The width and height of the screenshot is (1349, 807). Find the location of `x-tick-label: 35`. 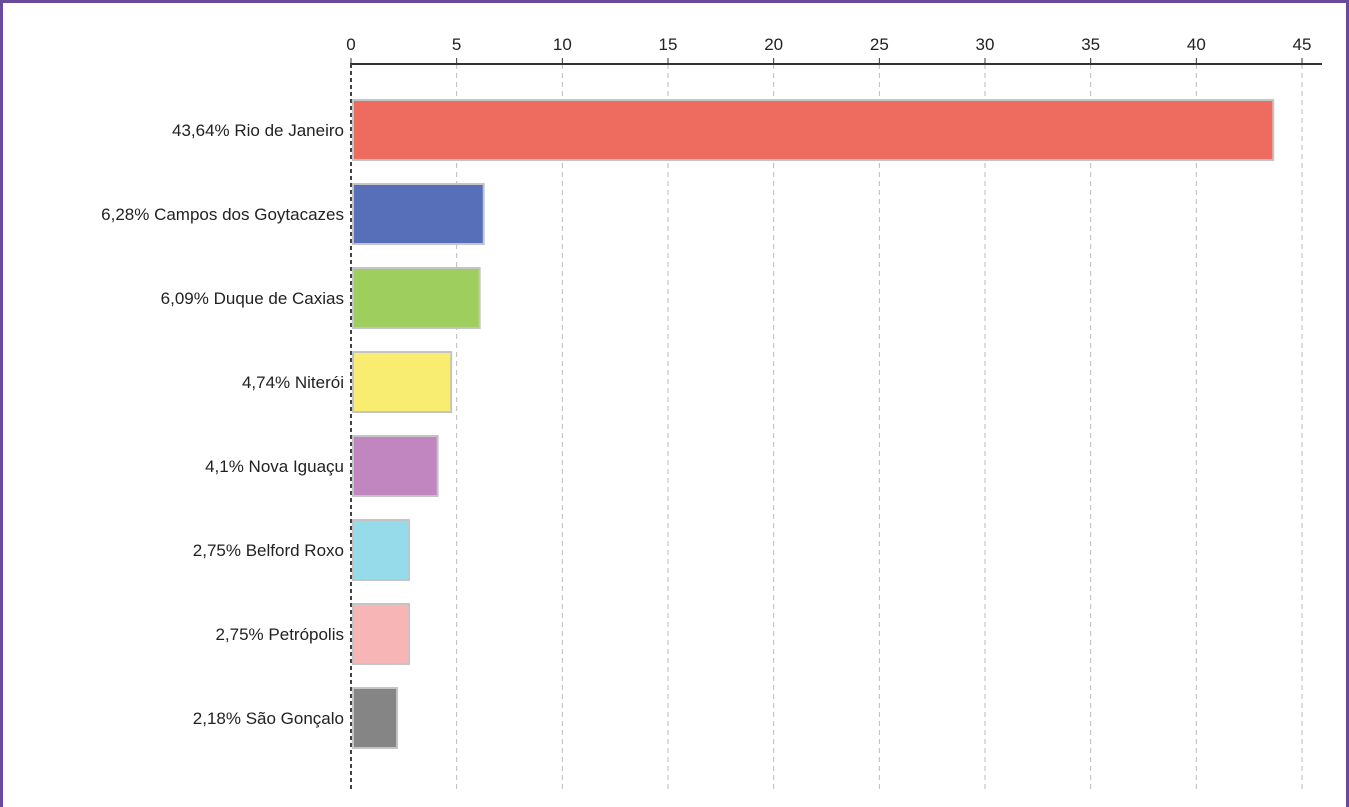

x-tick-label: 35 is located at coordinates (1090, 44).